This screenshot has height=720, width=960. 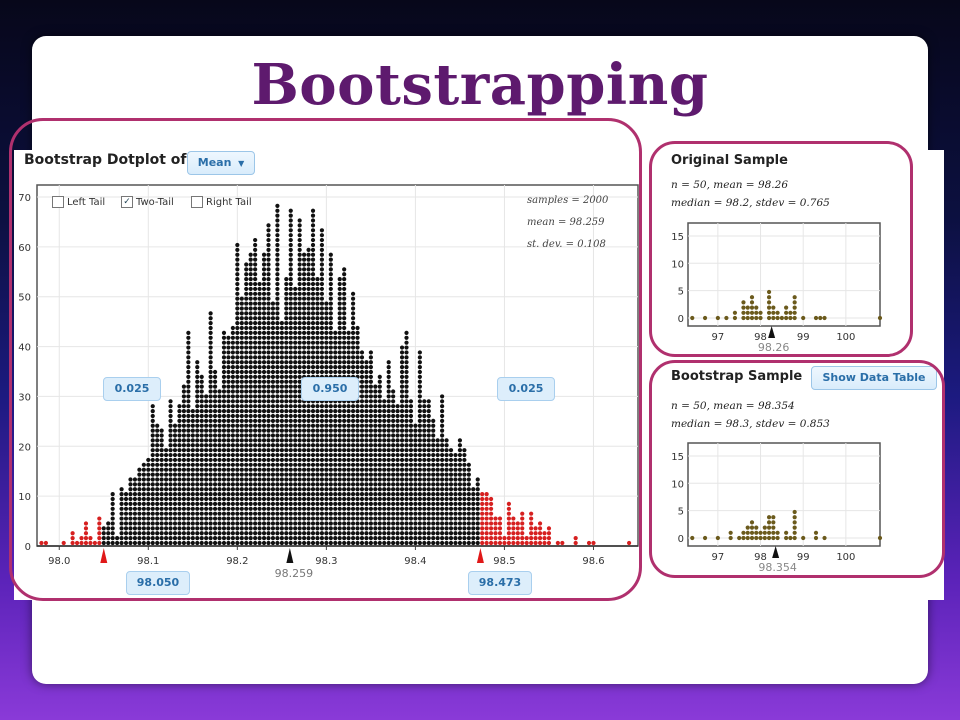 I want to click on show-data-table-button: Show Data Table, so click(x=874, y=378).